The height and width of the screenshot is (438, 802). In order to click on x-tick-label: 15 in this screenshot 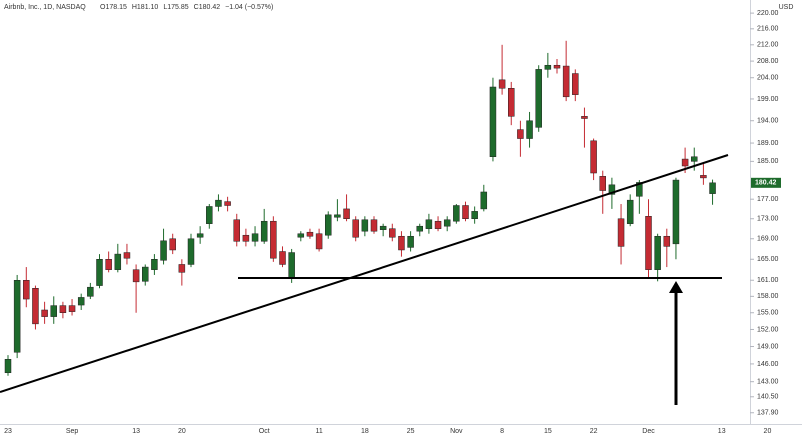, I will do `click(548, 431)`.